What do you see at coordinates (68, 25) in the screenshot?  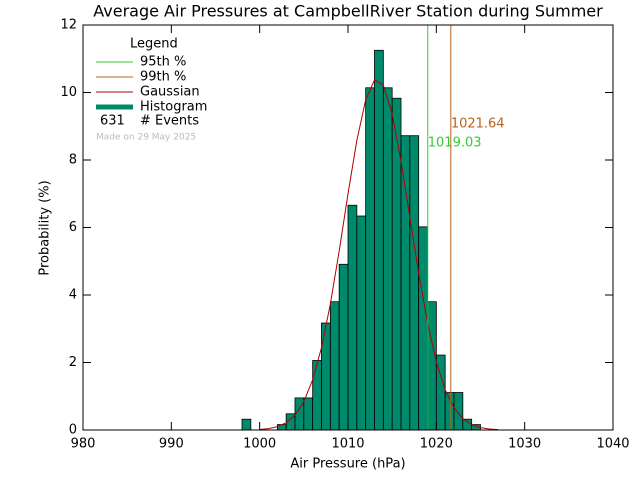 I see `y-tick-label: 12` at bounding box center [68, 25].